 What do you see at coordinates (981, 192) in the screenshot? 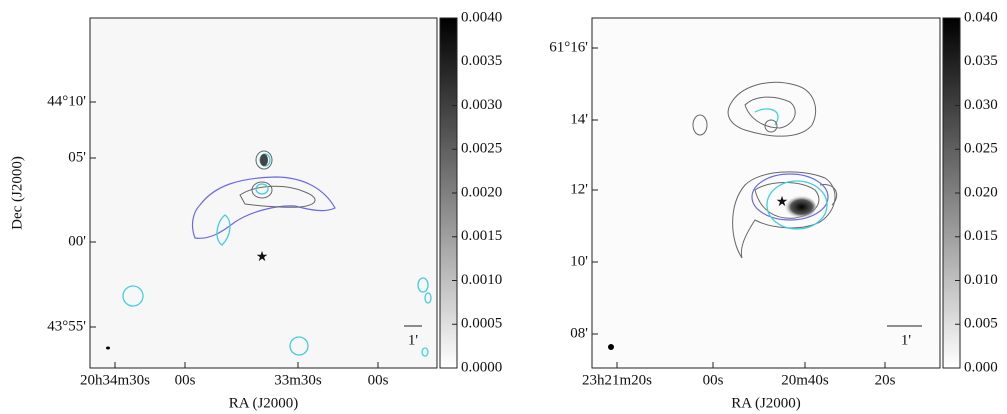
I see `colorbar-tick-label: 0.020` at bounding box center [981, 192].